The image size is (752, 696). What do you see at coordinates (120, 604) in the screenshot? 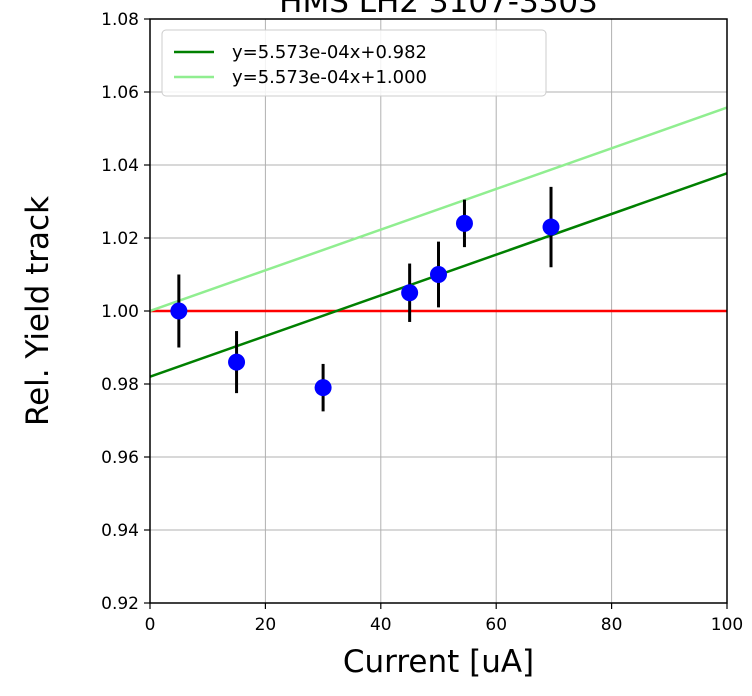
I see `y-tick-label: 0.92` at bounding box center [120, 604].